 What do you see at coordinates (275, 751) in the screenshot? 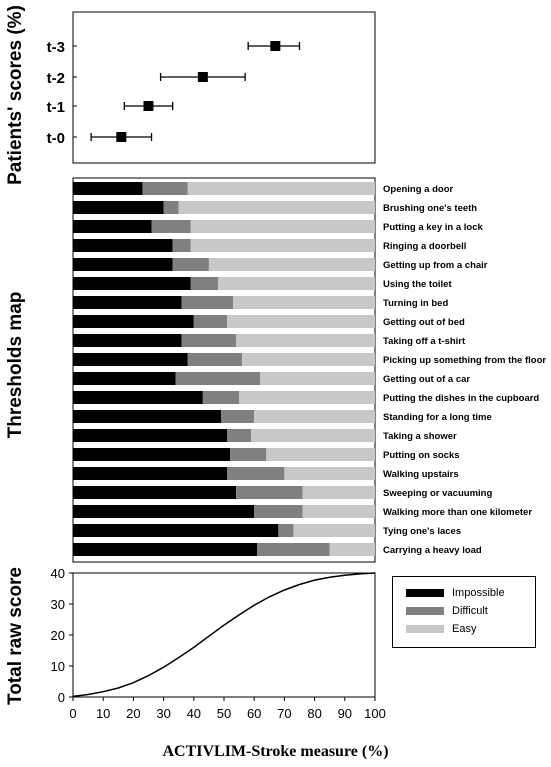
I see `x-axis-title: ACTIVLIM-Stroke measure (%)` at bounding box center [275, 751].